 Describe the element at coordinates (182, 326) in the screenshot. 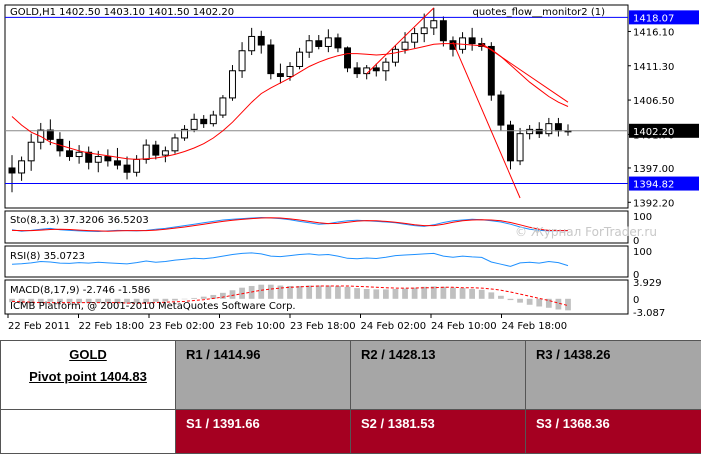

I see `time-tick-label: 23 Feb 02:00` at that location.